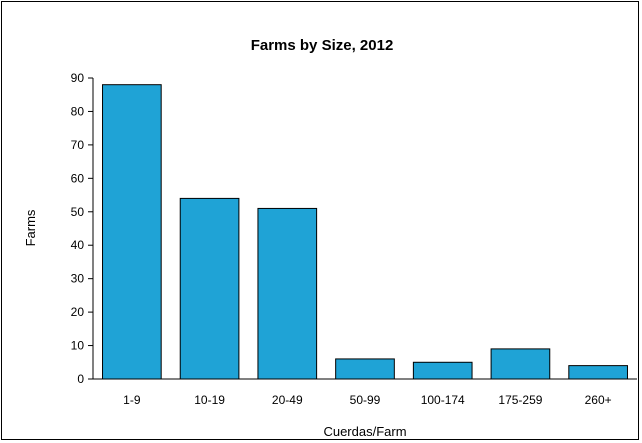  I want to click on y-tick-label-70: 70, so click(78, 145).